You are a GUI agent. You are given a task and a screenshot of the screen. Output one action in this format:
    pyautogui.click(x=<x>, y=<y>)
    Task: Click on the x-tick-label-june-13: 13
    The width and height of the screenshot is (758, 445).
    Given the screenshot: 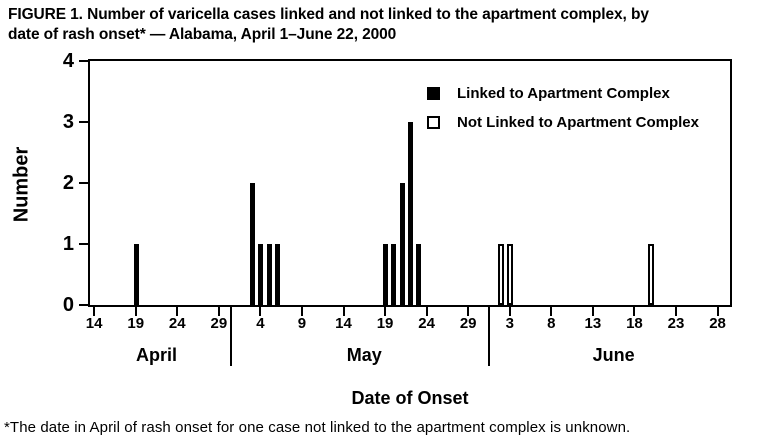 What is the action you would take?
    pyautogui.click(x=593, y=323)
    